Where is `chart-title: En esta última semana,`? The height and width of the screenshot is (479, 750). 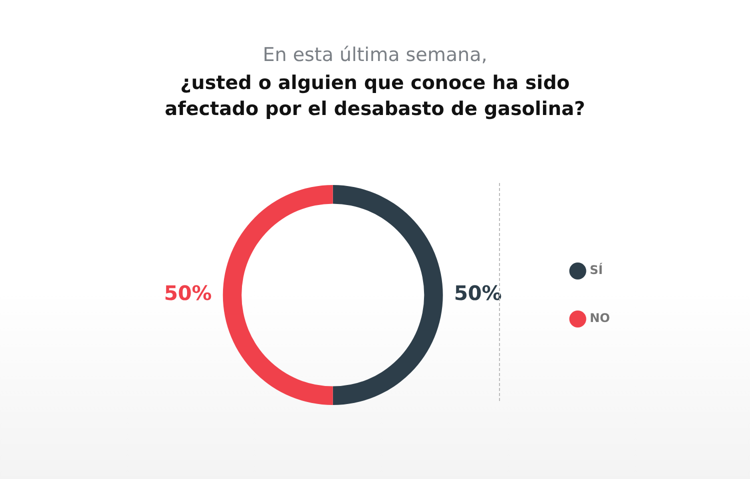 chart-title: En esta última semana, is located at coordinates (375, 55).